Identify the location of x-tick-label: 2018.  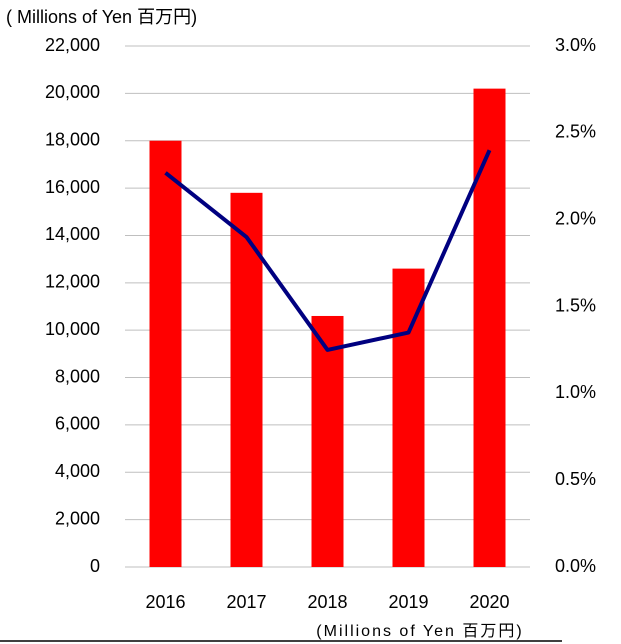
(327, 602).